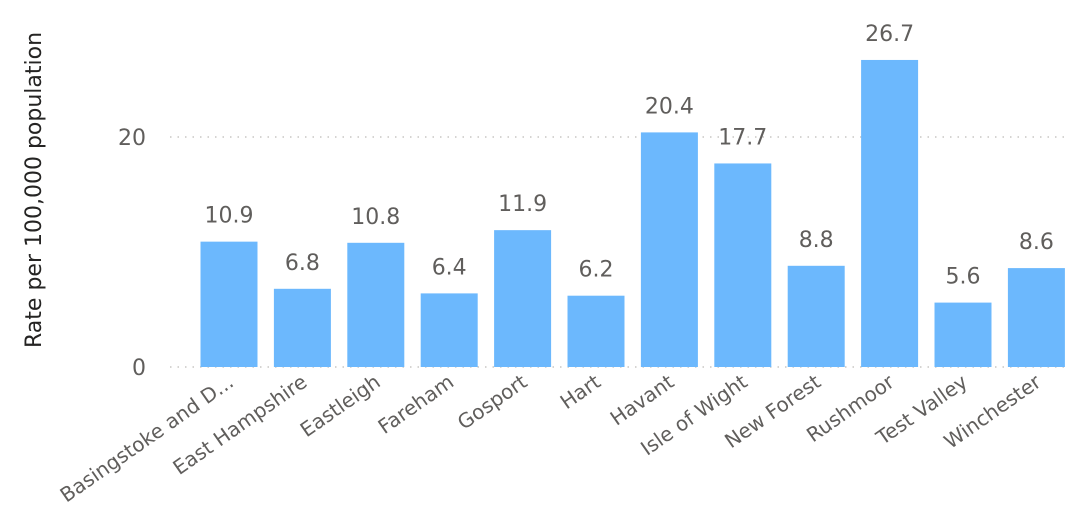 The image size is (1077, 520). What do you see at coordinates (816, 240) in the screenshot?
I see `data-label: 8.8` at bounding box center [816, 240].